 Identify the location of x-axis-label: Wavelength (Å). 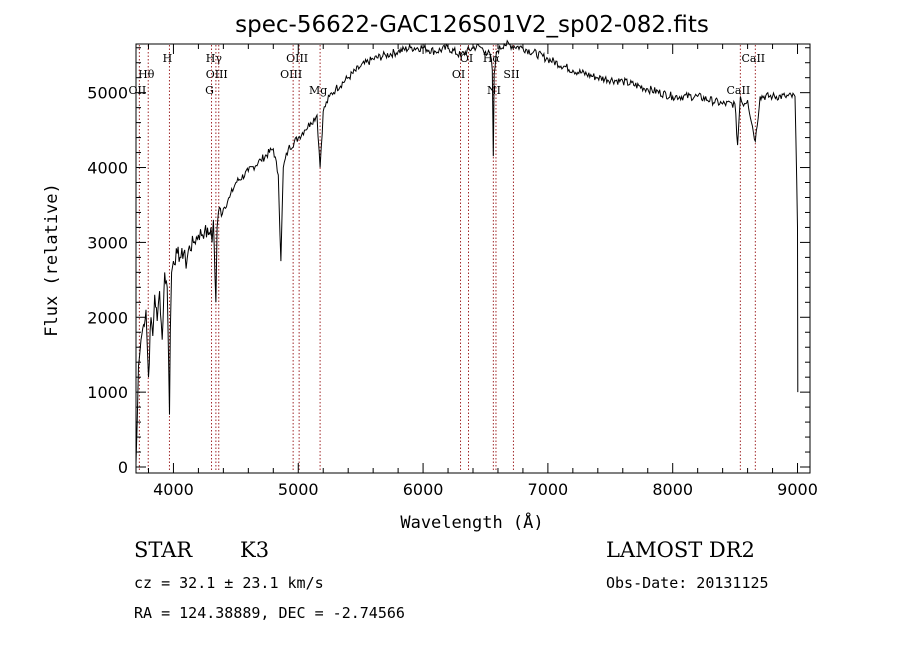
(471, 522).